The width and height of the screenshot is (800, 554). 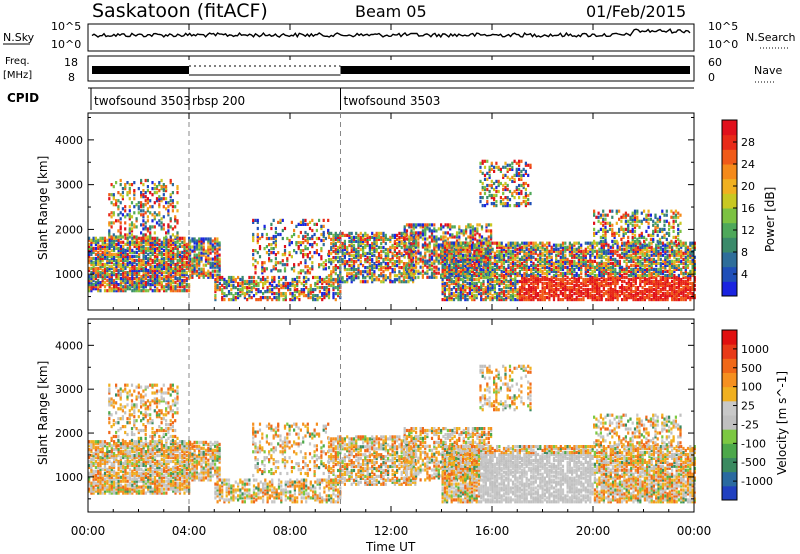 What do you see at coordinates (19, 37) in the screenshot?
I see `noise-left-label: N.Sky` at bounding box center [19, 37].